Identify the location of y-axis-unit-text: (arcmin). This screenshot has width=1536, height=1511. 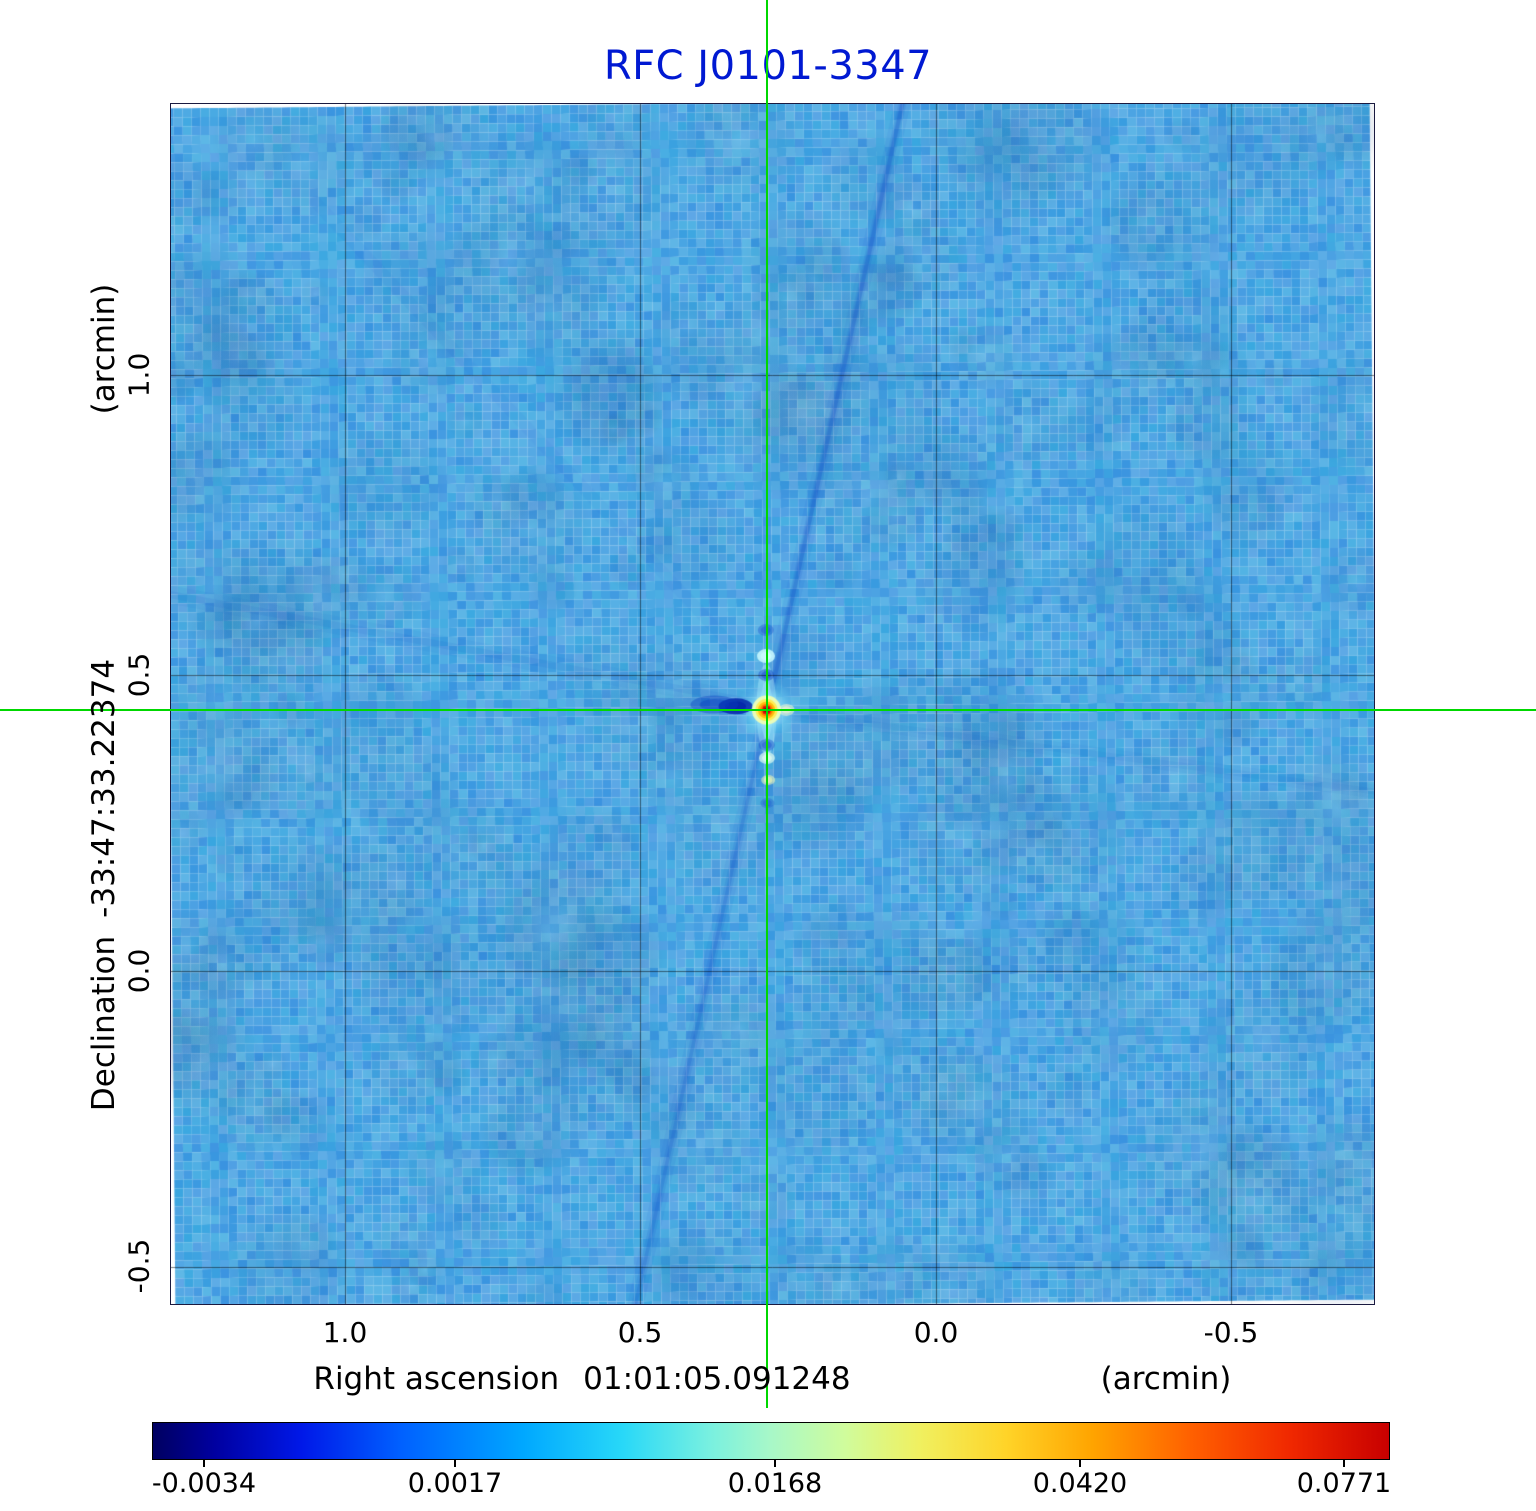
(104, 349).